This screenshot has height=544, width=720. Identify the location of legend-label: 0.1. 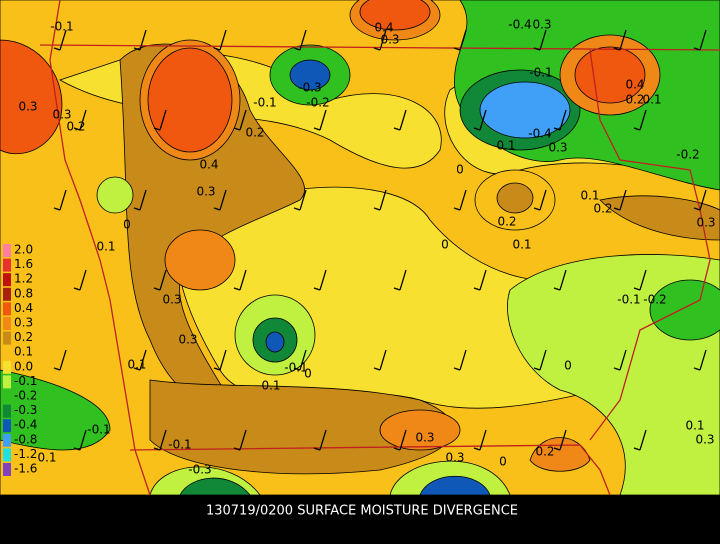
(23, 352).